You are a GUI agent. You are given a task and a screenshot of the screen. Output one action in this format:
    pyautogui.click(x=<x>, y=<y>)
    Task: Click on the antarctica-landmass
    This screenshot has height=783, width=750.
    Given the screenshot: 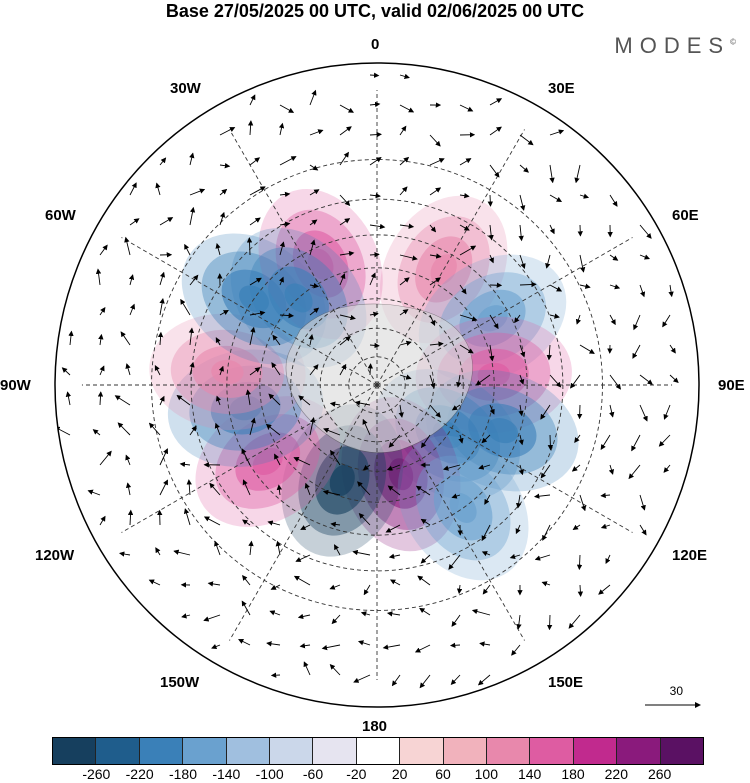 What is the action you would take?
    pyautogui.click(x=379, y=378)
    